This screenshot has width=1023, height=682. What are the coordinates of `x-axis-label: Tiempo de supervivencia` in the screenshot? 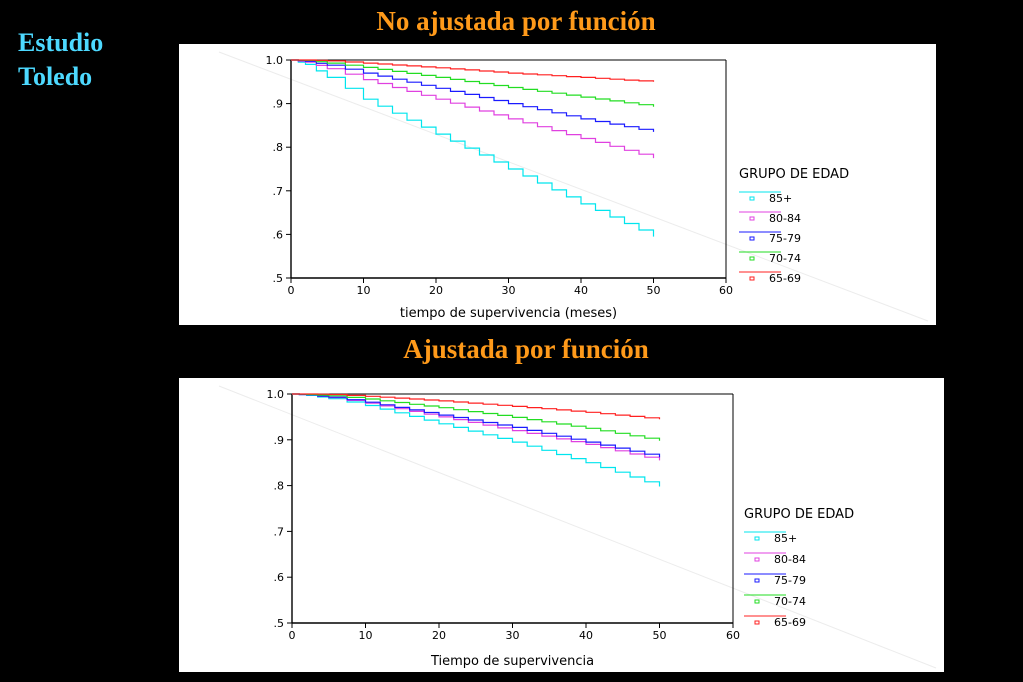 It's located at (512, 661).